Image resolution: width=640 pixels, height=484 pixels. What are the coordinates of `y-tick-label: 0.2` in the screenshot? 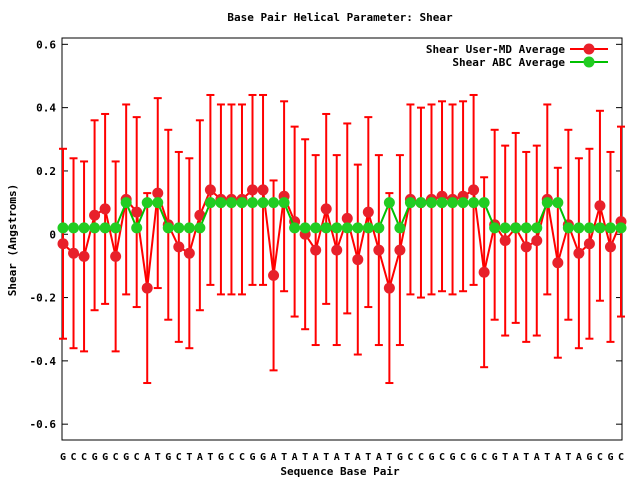 It's located at (46, 171).